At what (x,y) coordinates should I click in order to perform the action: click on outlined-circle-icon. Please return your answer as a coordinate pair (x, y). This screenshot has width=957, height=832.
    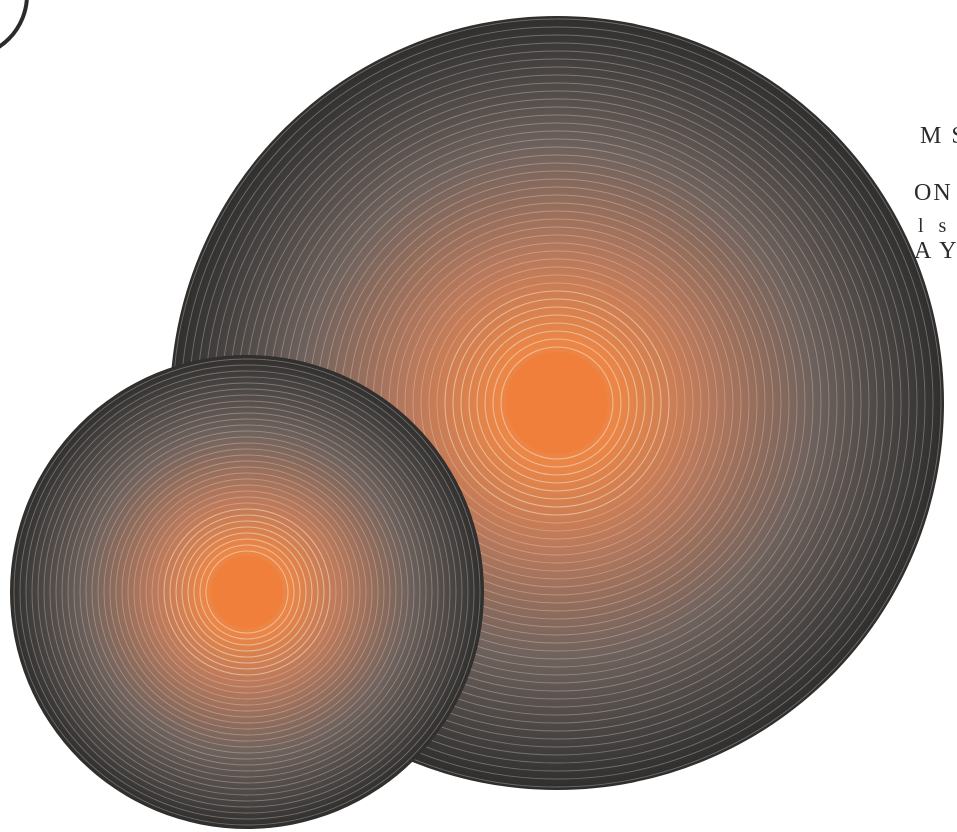
    Looking at the image, I should click on (14, 24).